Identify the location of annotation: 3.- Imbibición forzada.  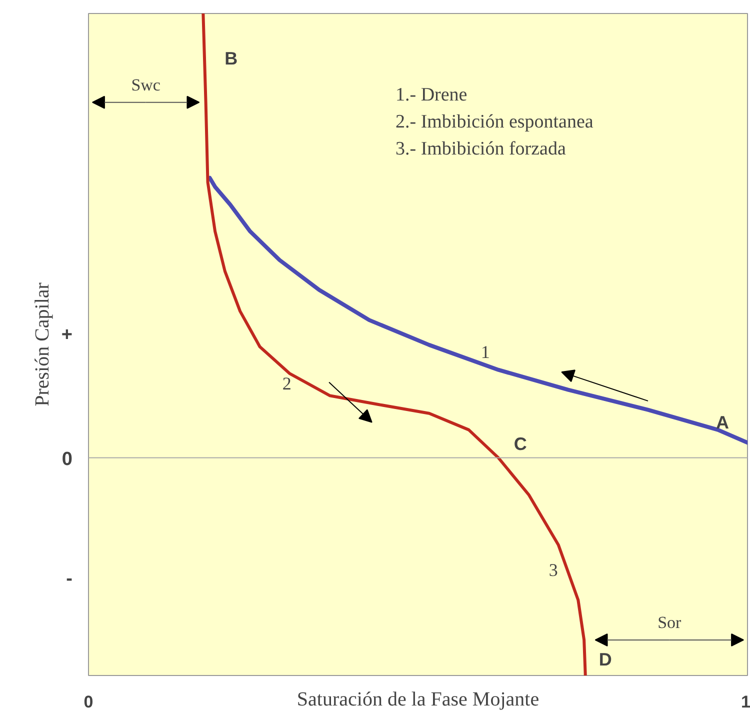
(481, 149).